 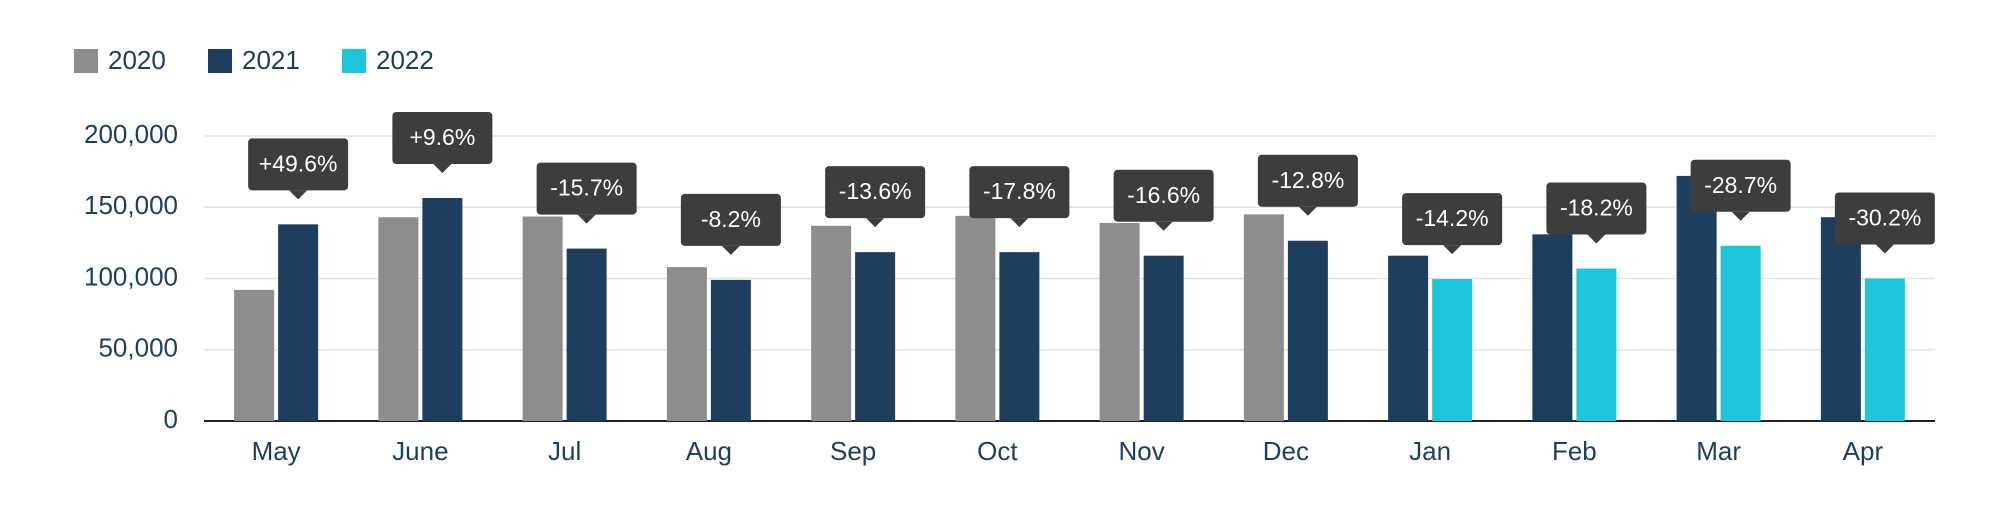 What do you see at coordinates (276, 451) in the screenshot?
I see `x-tick-label: May` at bounding box center [276, 451].